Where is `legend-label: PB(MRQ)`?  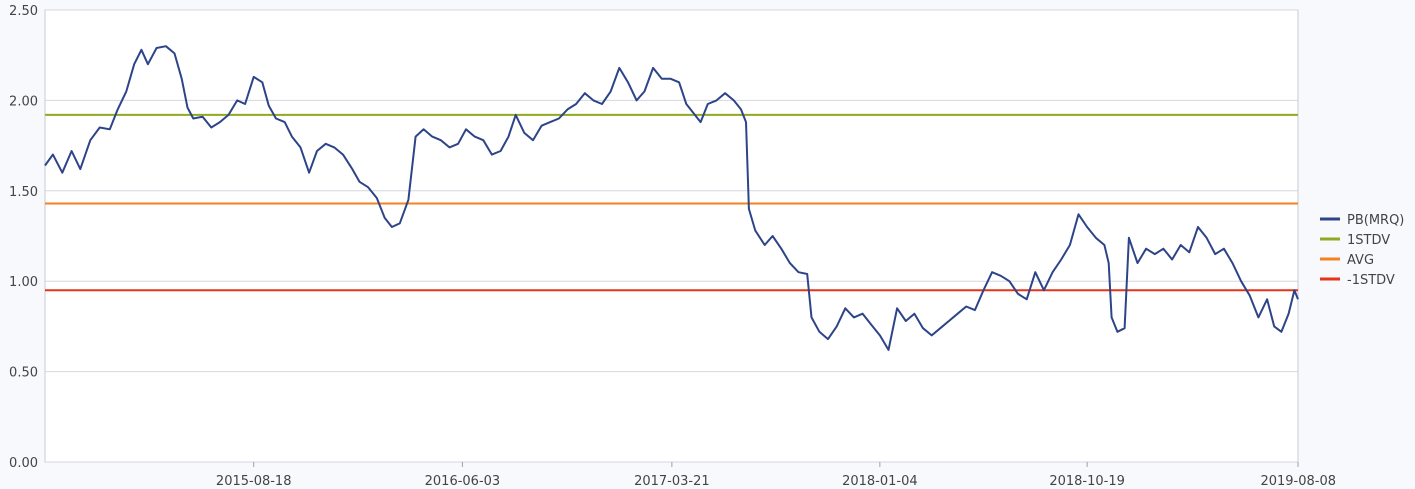 legend-label: PB(MRQ) is located at coordinates (1375, 220).